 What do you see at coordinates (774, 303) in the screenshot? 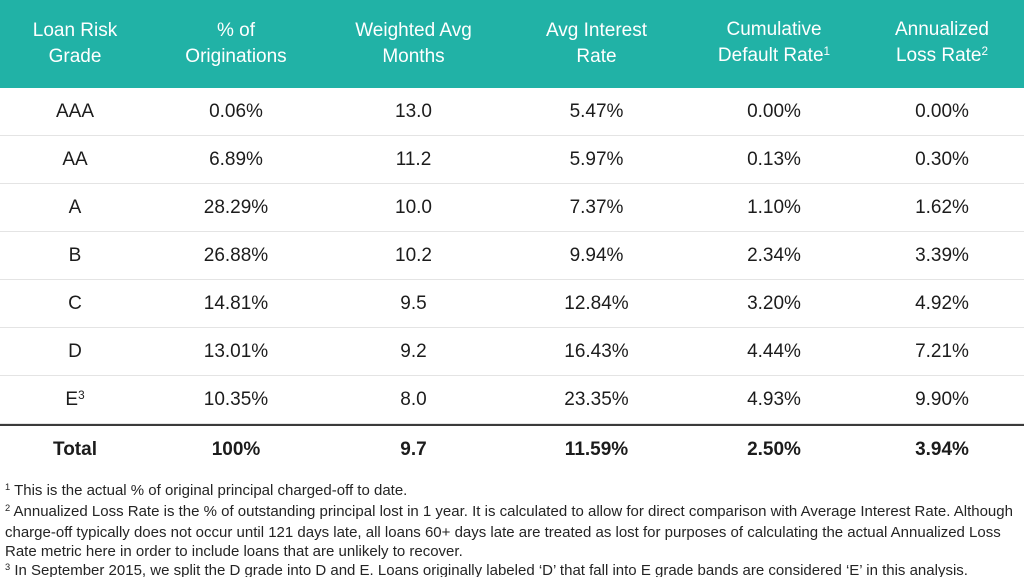
I see `value-cell: 3.20%` at bounding box center [774, 303].